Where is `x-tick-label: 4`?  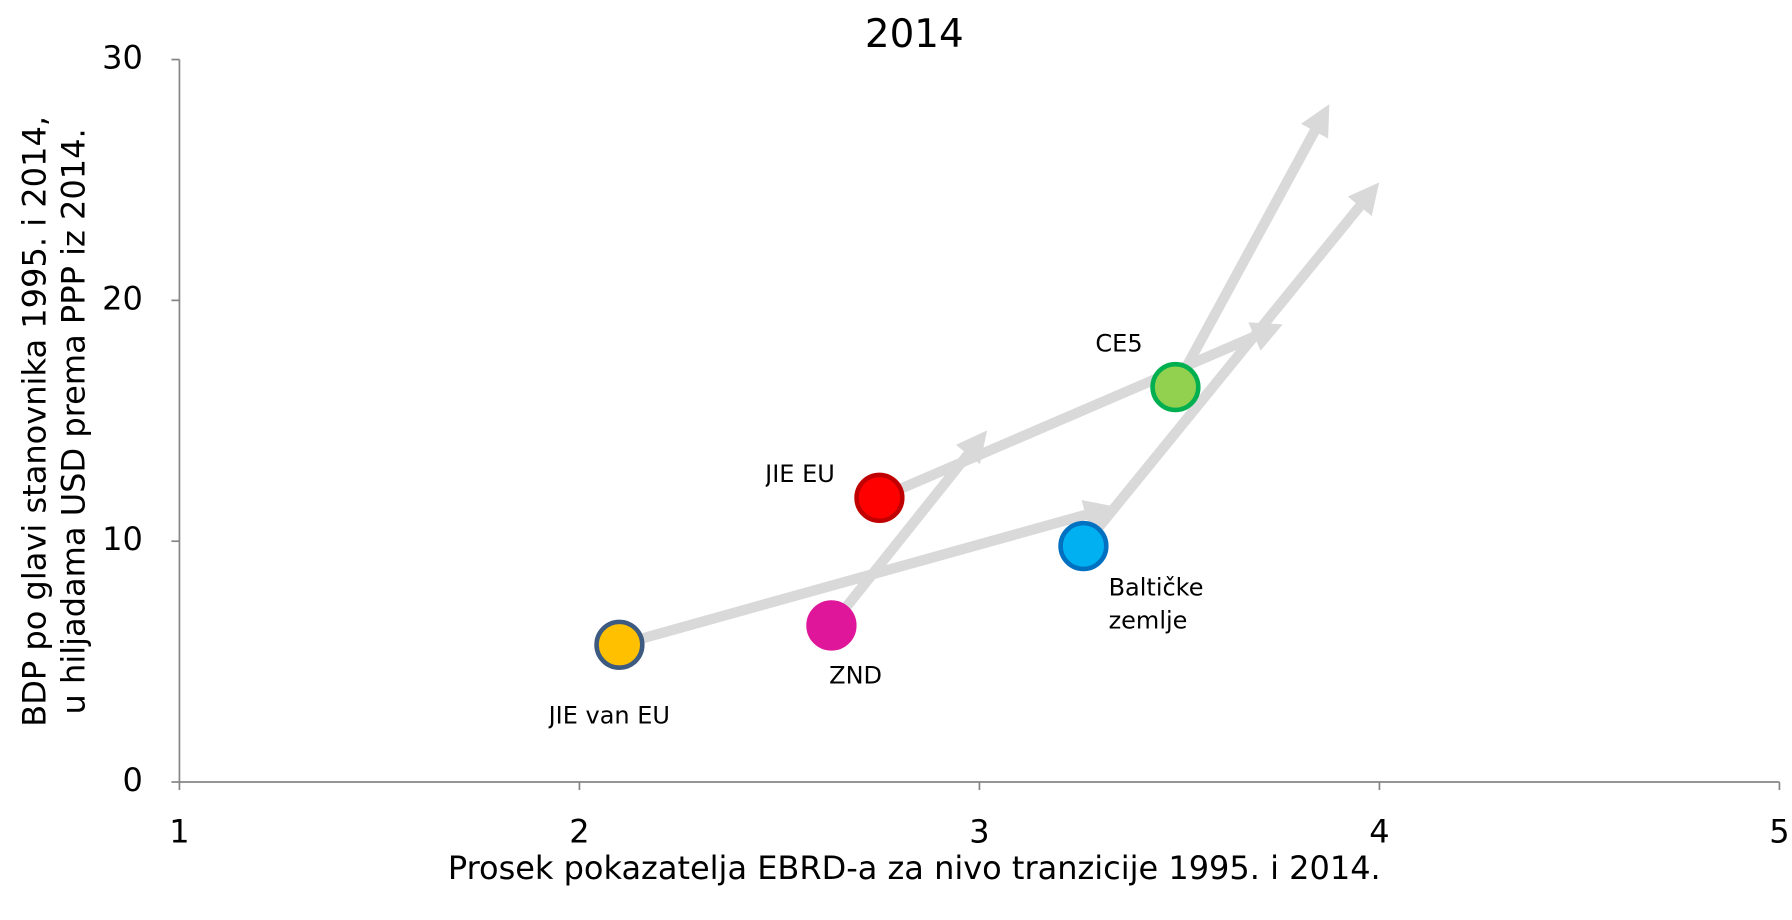
x-tick-label: 4 is located at coordinates (1379, 832).